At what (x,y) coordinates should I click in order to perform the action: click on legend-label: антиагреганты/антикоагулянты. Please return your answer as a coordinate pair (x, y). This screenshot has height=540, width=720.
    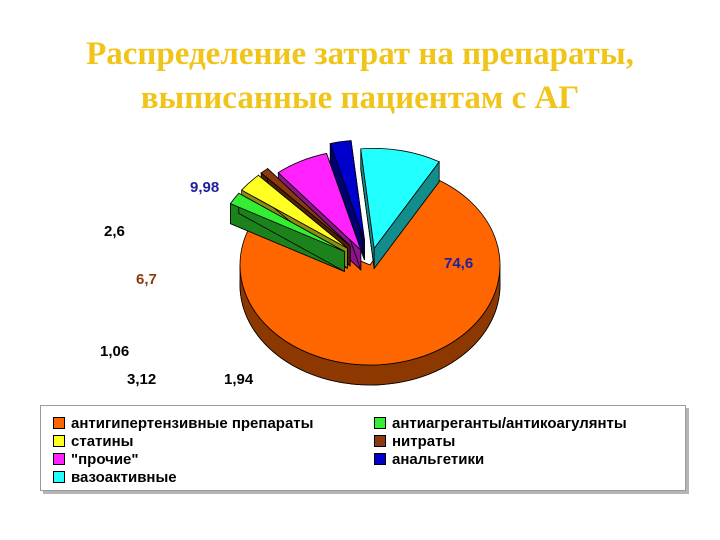
    Looking at the image, I should click on (509, 423).